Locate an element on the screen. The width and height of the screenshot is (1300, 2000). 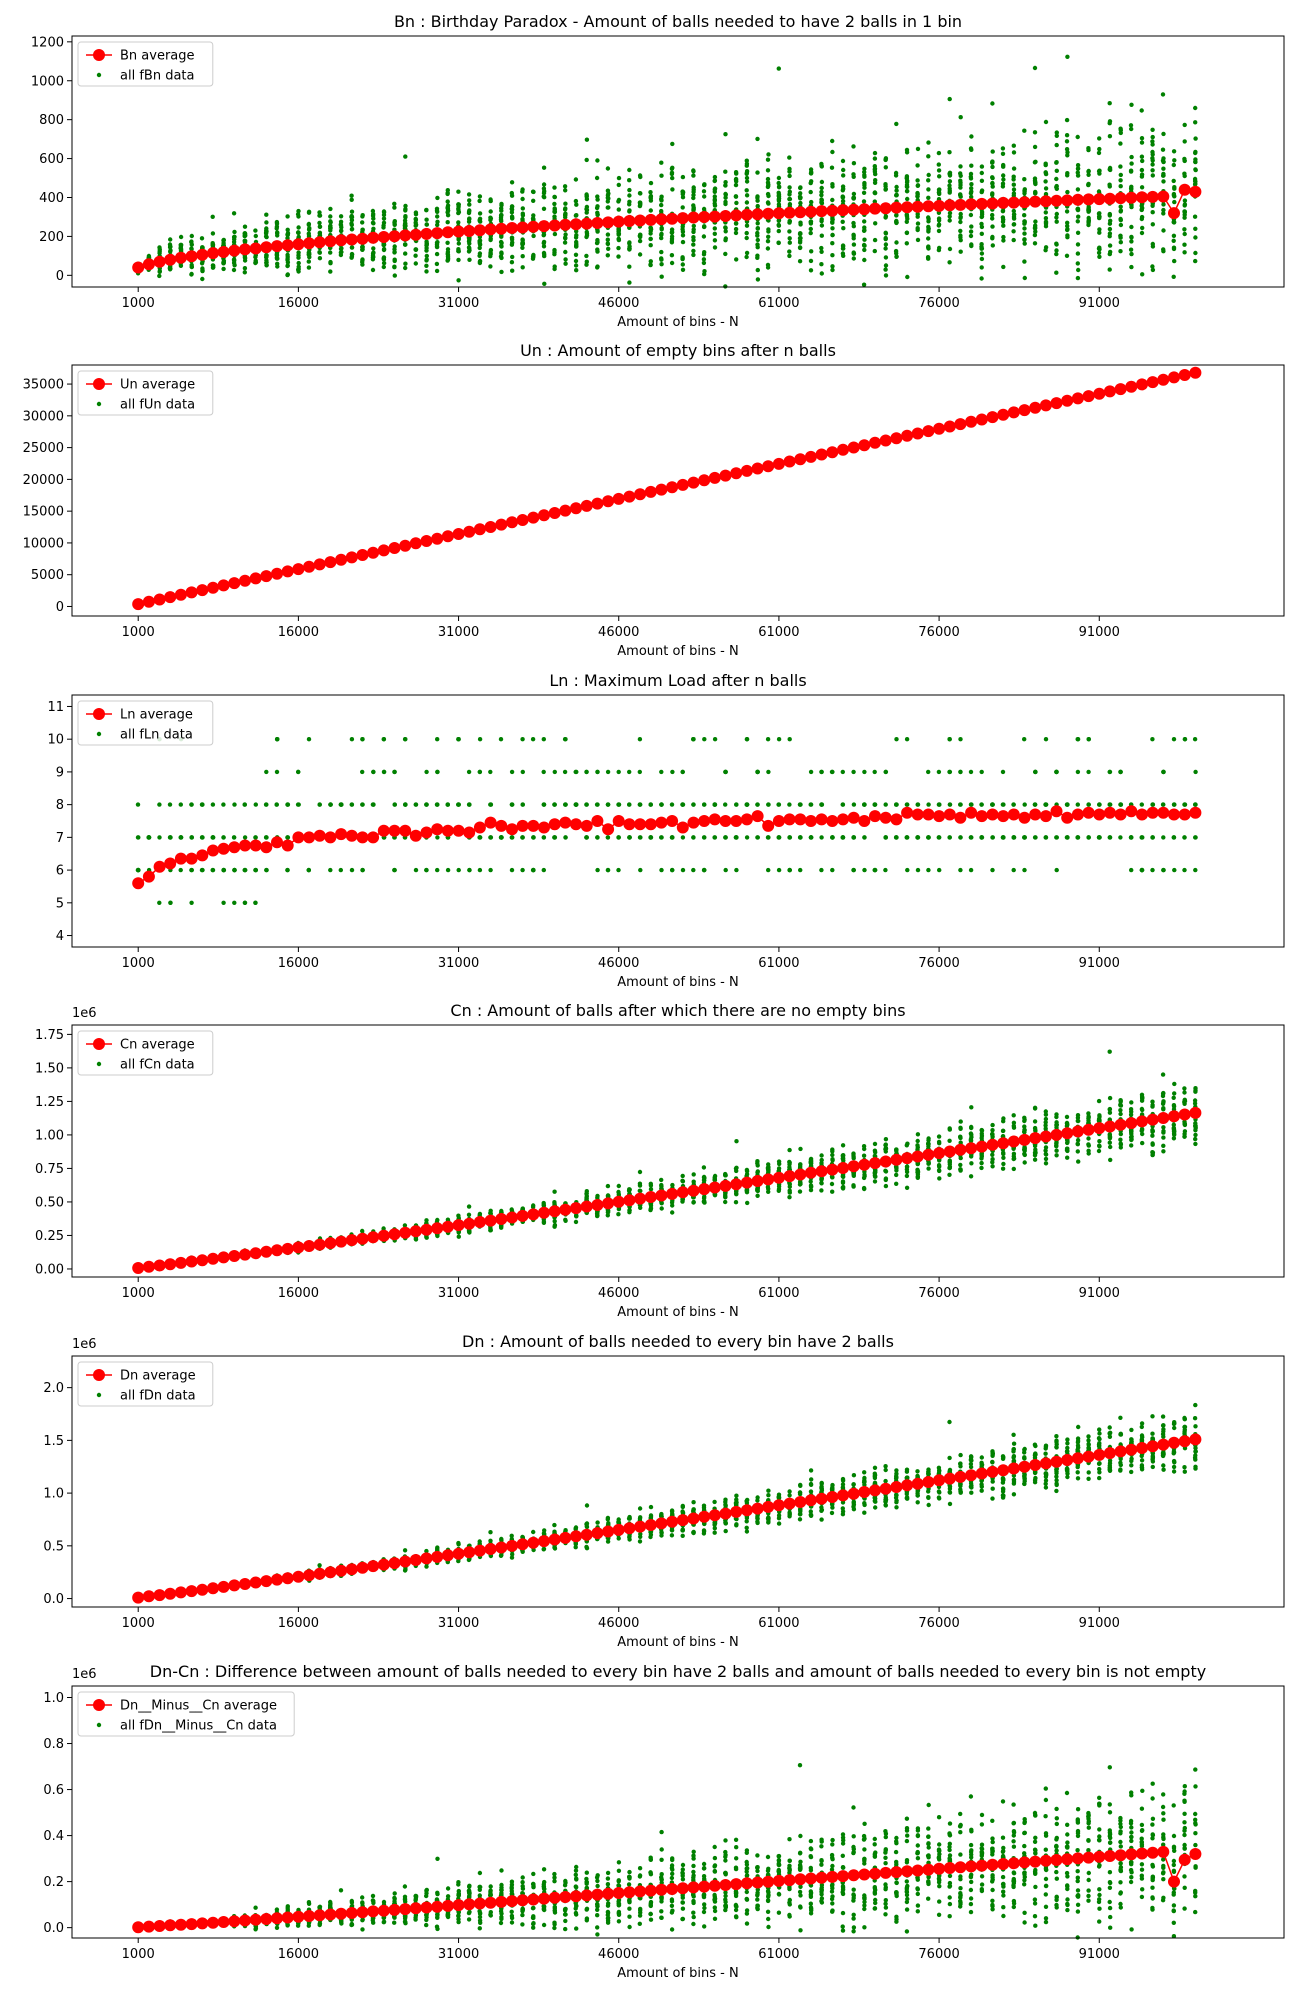
y-tick-label: 11 is located at coordinates (55, 707).